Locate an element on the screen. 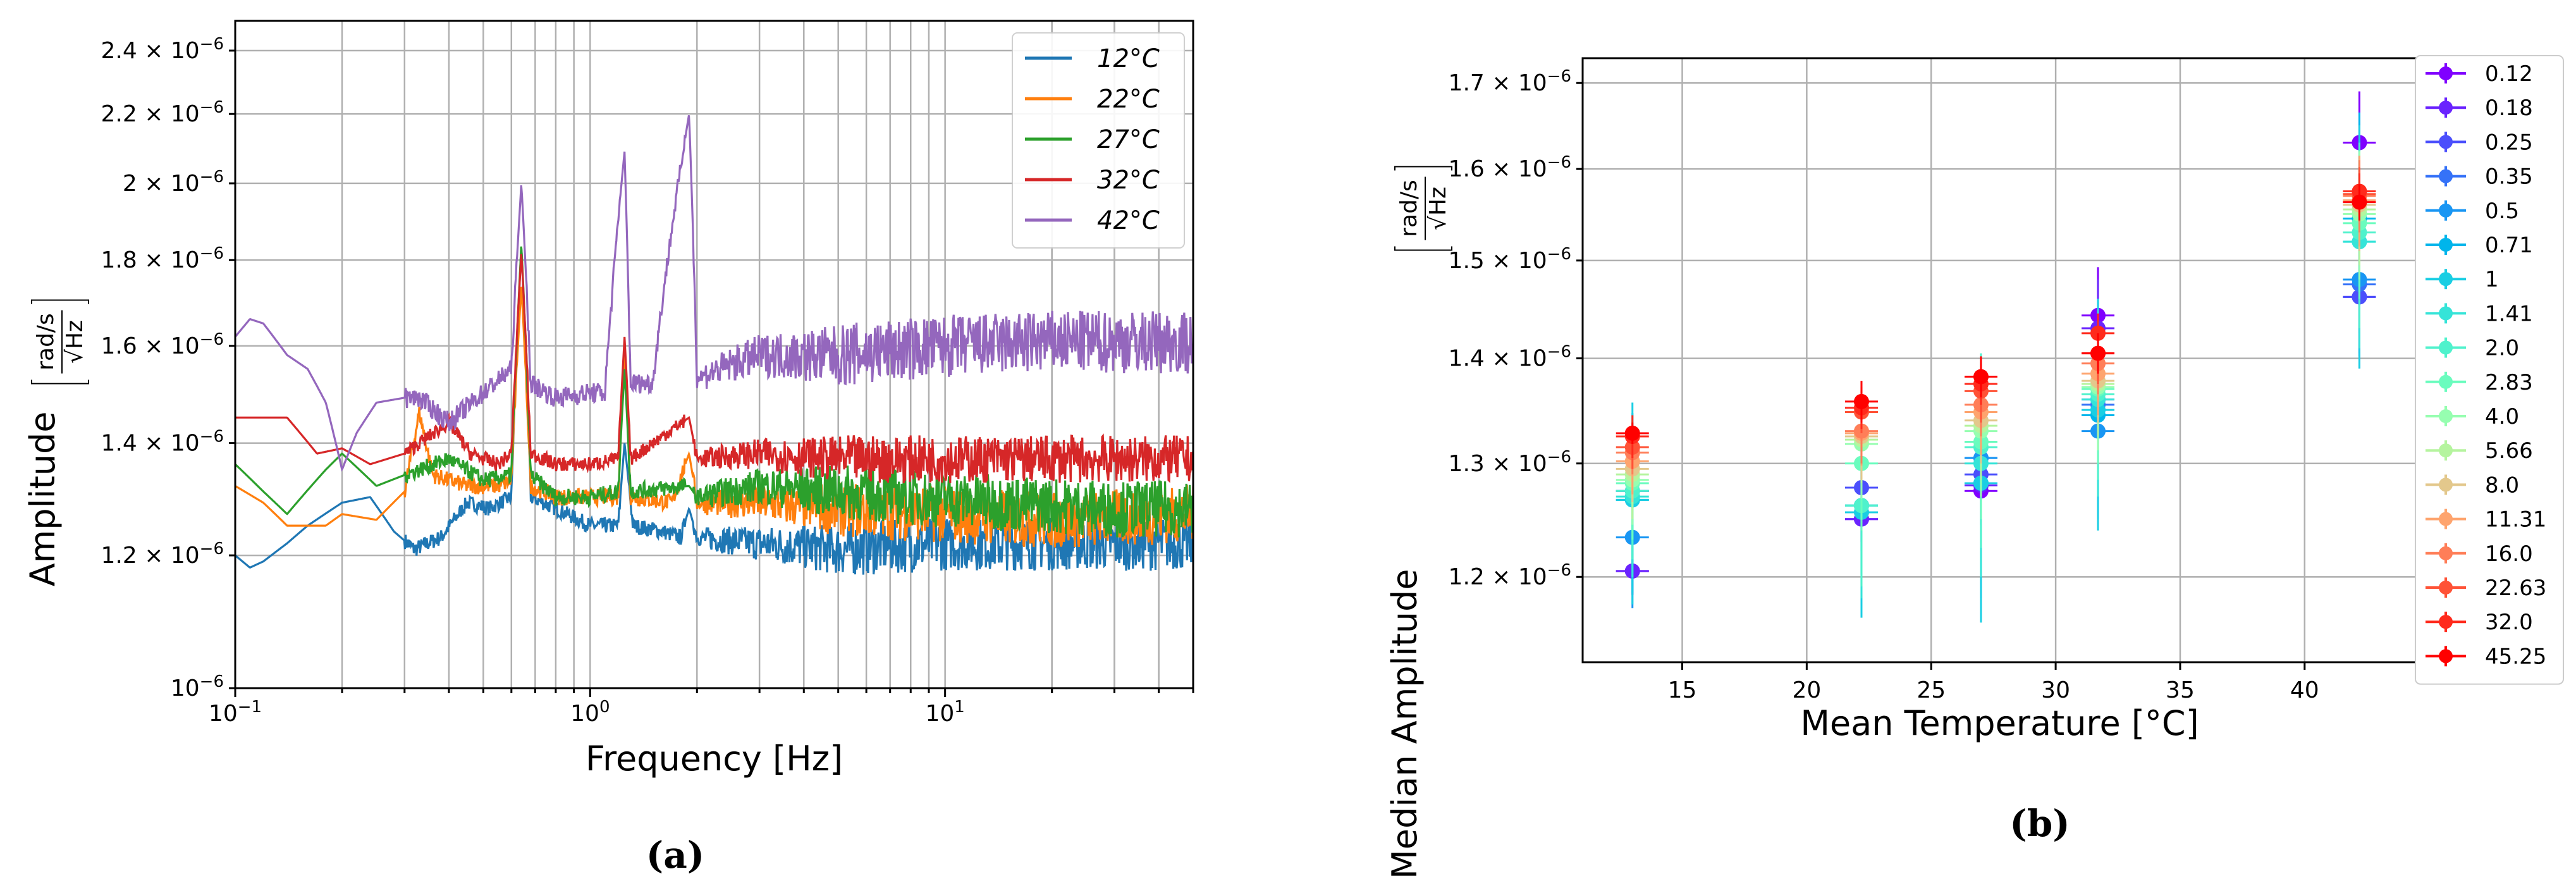  series-2.0 is located at coordinates (1996, 364).